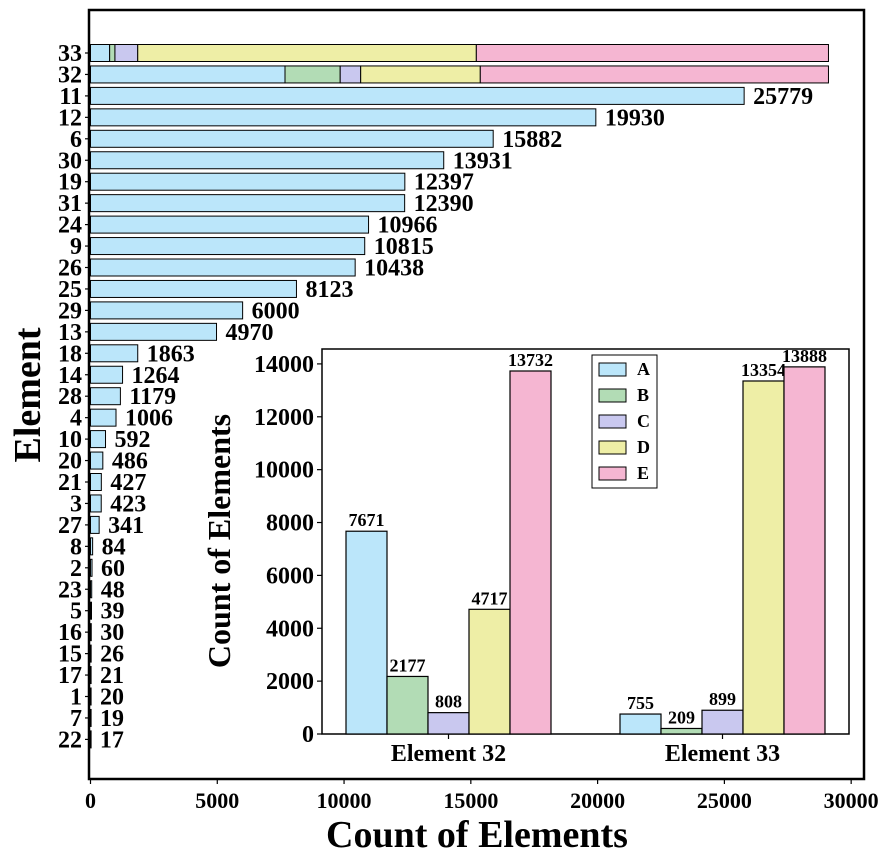  Describe the element at coordinates (643, 395) in the screenshot. I see `legend-label-B: B` at that location.